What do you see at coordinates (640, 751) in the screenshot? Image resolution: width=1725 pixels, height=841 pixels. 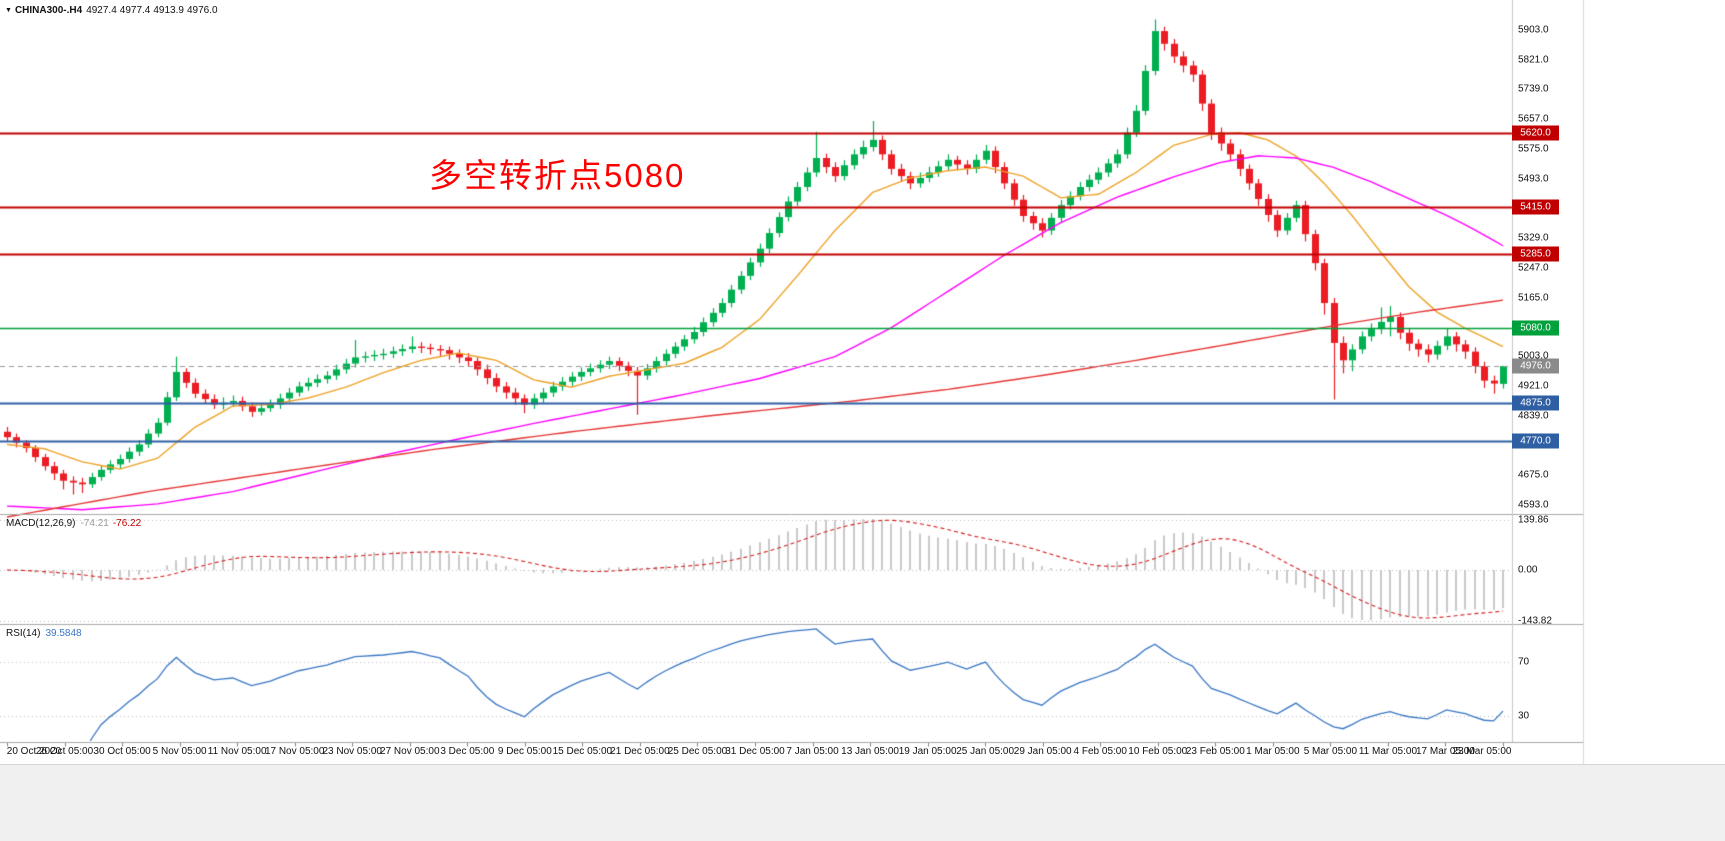 I see `date-axis-label: 21 Dec 05:00` at bounding box center [640, 751].